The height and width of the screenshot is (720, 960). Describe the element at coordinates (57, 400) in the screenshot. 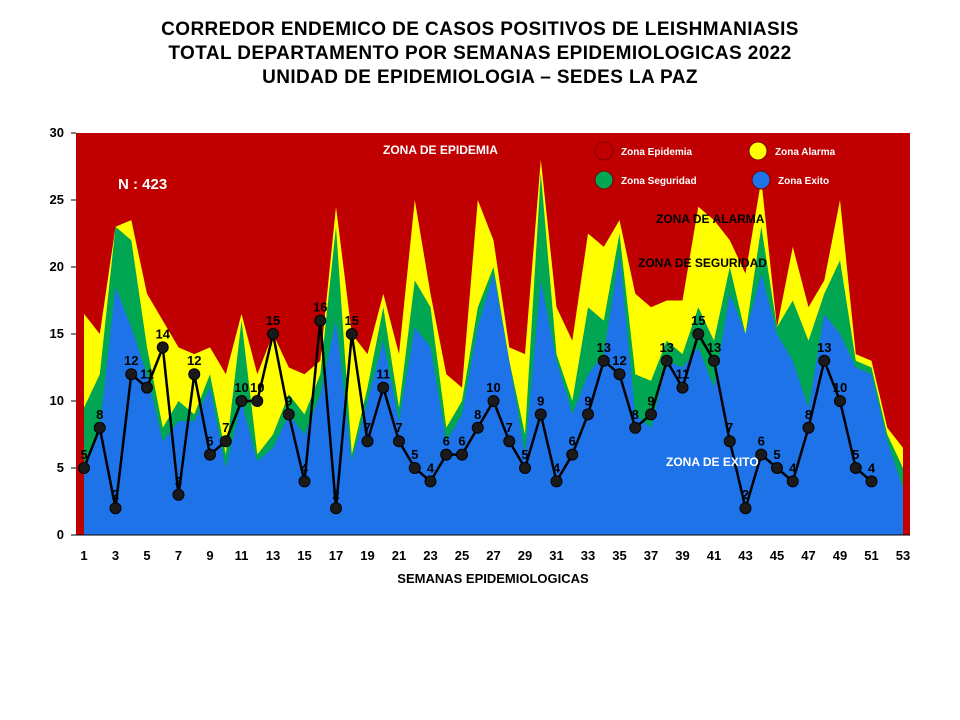

I see `y-tick-label: 10` at that location.